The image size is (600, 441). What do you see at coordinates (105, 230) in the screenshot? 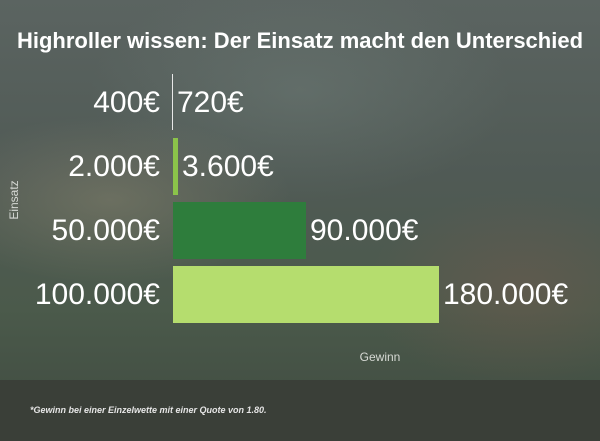
I see `category-label-3: 50.000€` at bounding box center [105, 230].